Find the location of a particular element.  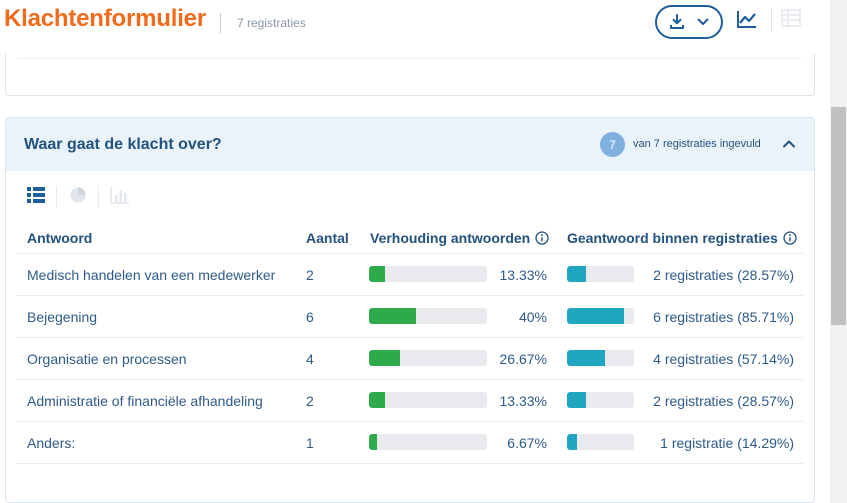

download-button is located at coordinates (689, 22).